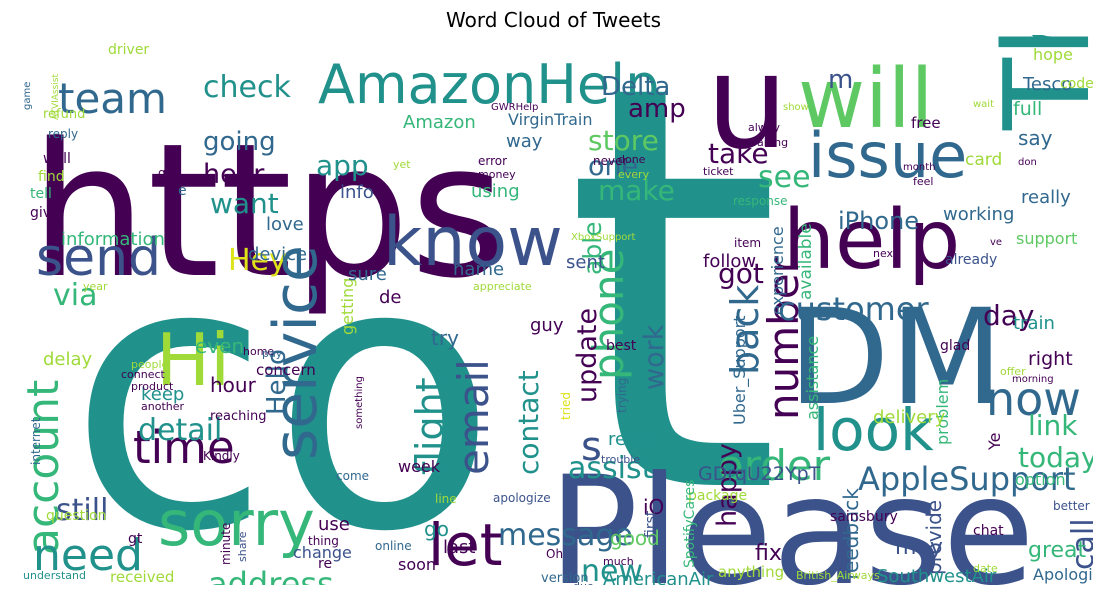  Describe the element at coordinates (565, 578) in the screenshot. I see `word-version: version` at that location.